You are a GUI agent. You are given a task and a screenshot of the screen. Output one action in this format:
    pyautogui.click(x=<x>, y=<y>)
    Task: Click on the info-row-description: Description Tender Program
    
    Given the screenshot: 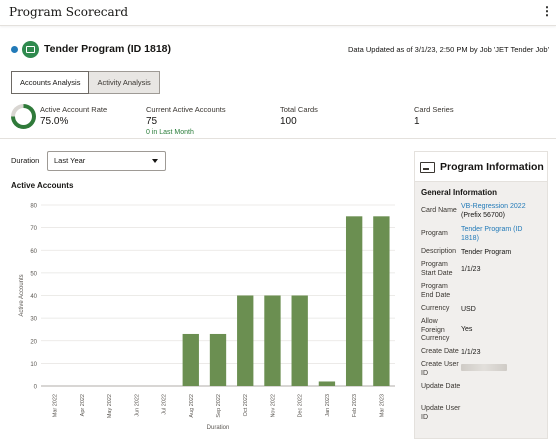 What is the action you would take?
    pyautogui.click(x=483, y=253)
    